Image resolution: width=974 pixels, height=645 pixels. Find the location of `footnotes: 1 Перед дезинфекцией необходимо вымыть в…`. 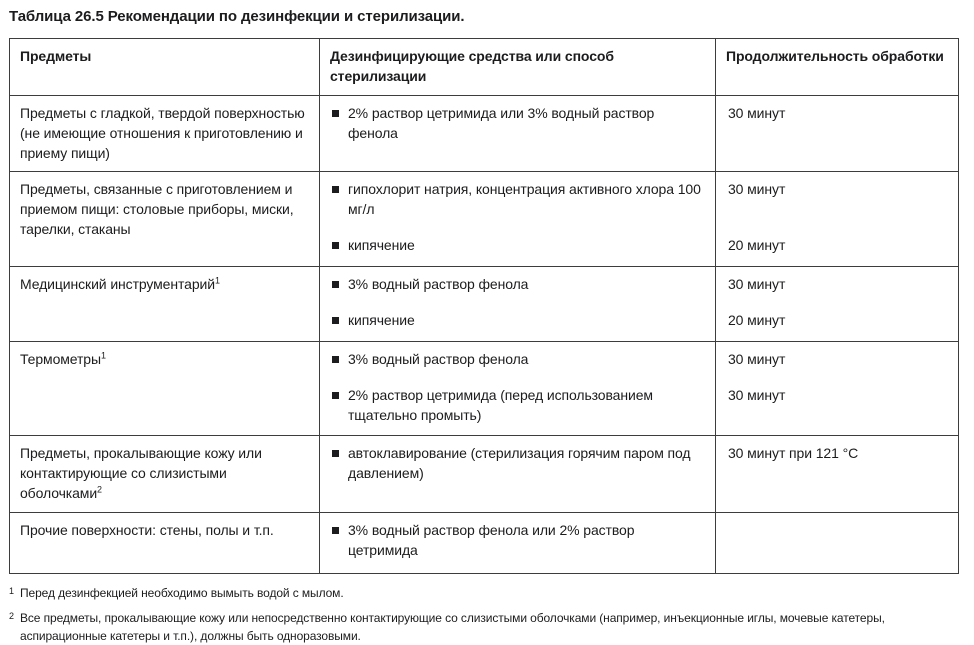

footnotes: 1 Перед дезинфекцией необходимо вымыть в… is located at coordinates (487, 614).